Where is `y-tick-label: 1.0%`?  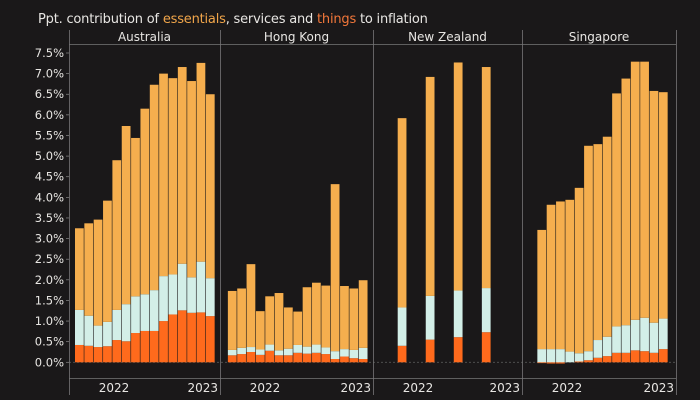
y-tick-label: 1.0% is located at coordinates (49, 321).